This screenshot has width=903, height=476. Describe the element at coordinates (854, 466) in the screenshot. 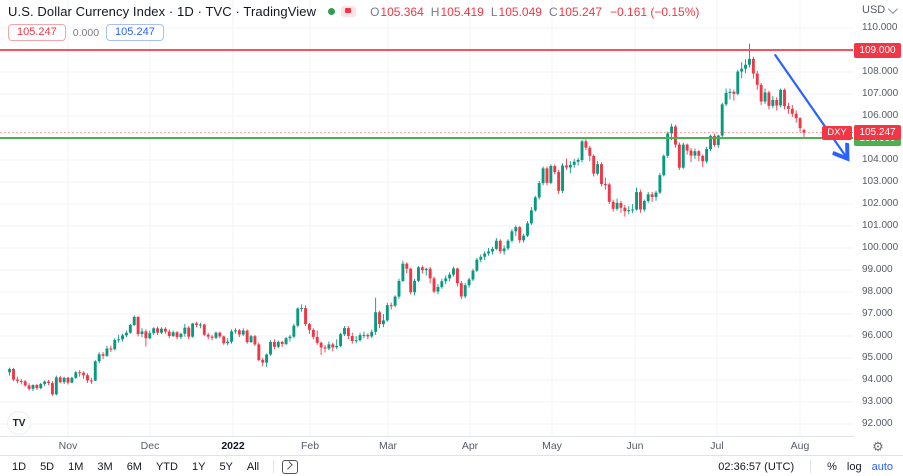

I see `log-scale-button: log` at that location.